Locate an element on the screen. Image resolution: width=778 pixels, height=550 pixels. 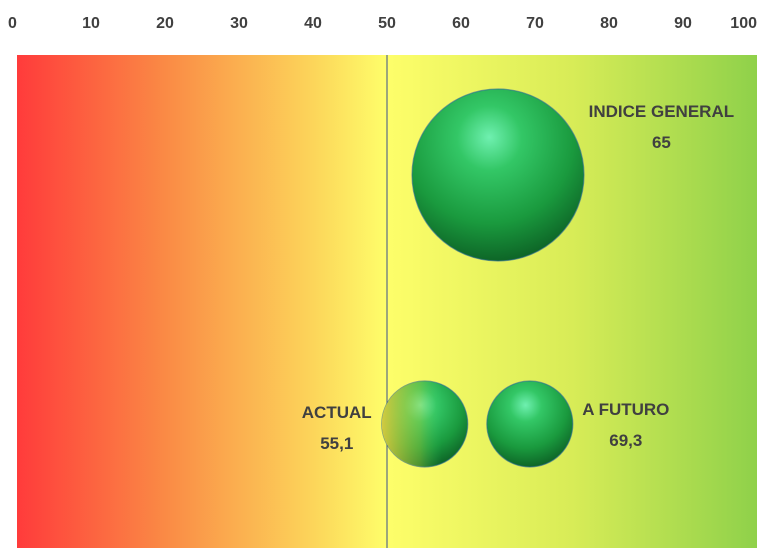
x-tick-label: 60 is located at coordinates (461, 23).